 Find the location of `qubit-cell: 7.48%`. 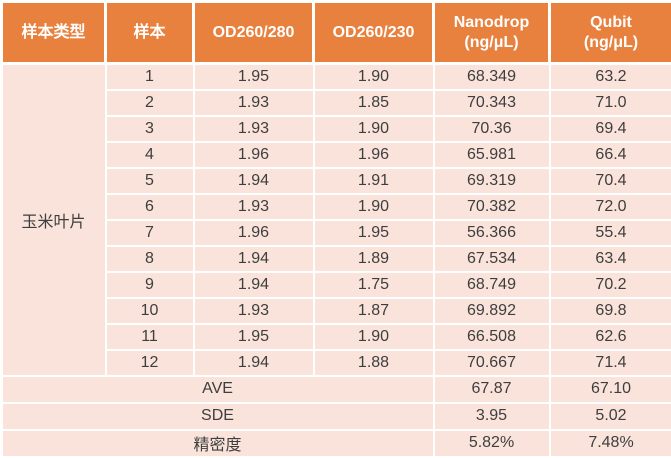

qubit-cell: 7.48% is located at coordinates (610, 443).